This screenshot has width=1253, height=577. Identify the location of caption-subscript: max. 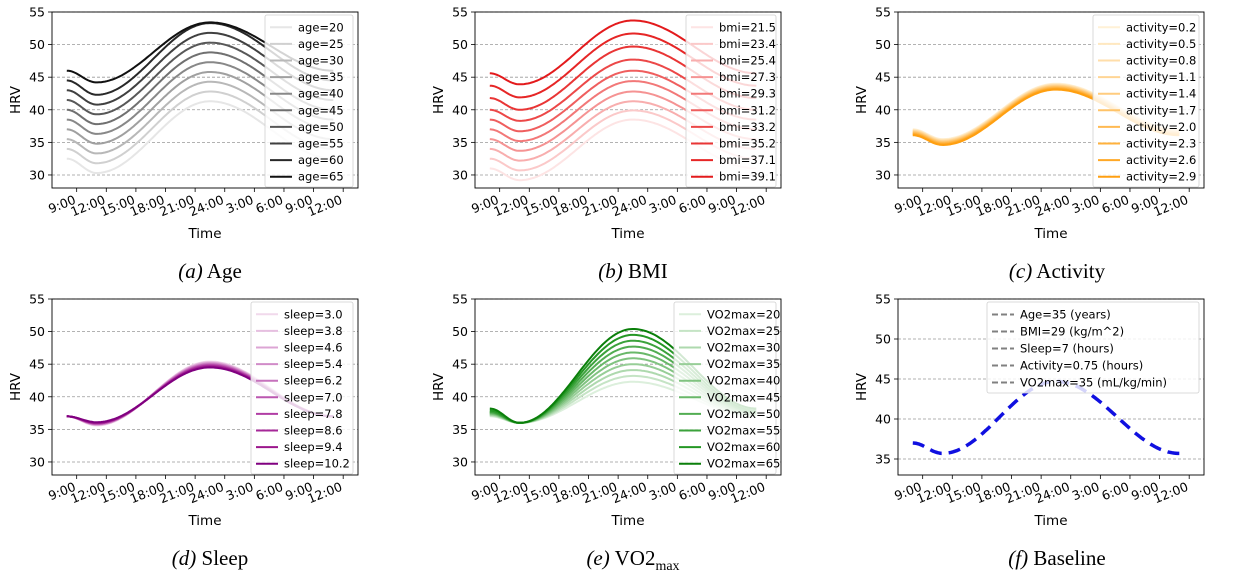
(667, 566).